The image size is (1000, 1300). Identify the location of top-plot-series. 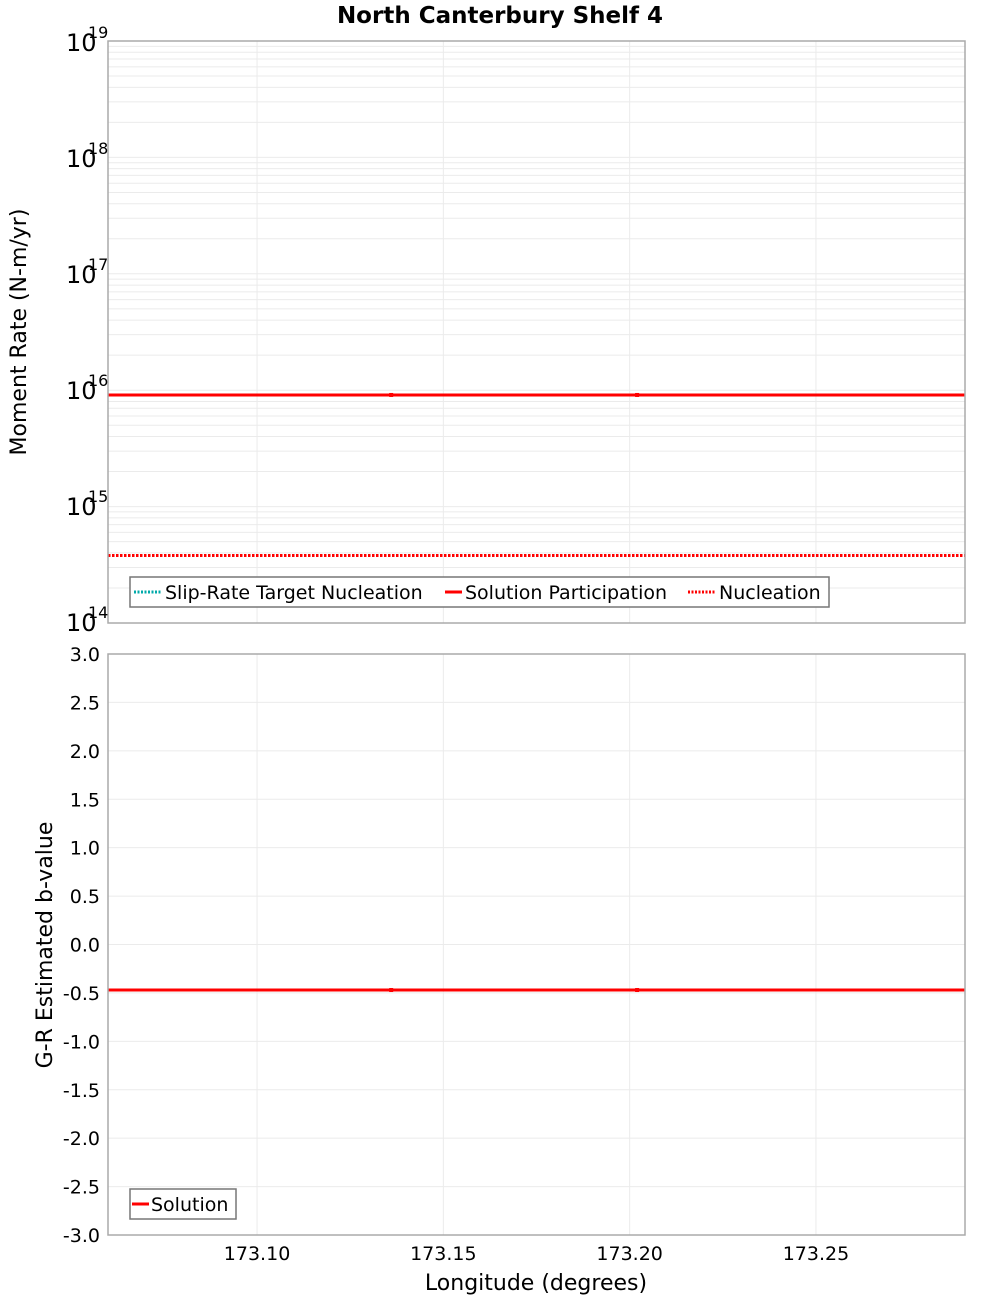
(536, 475).